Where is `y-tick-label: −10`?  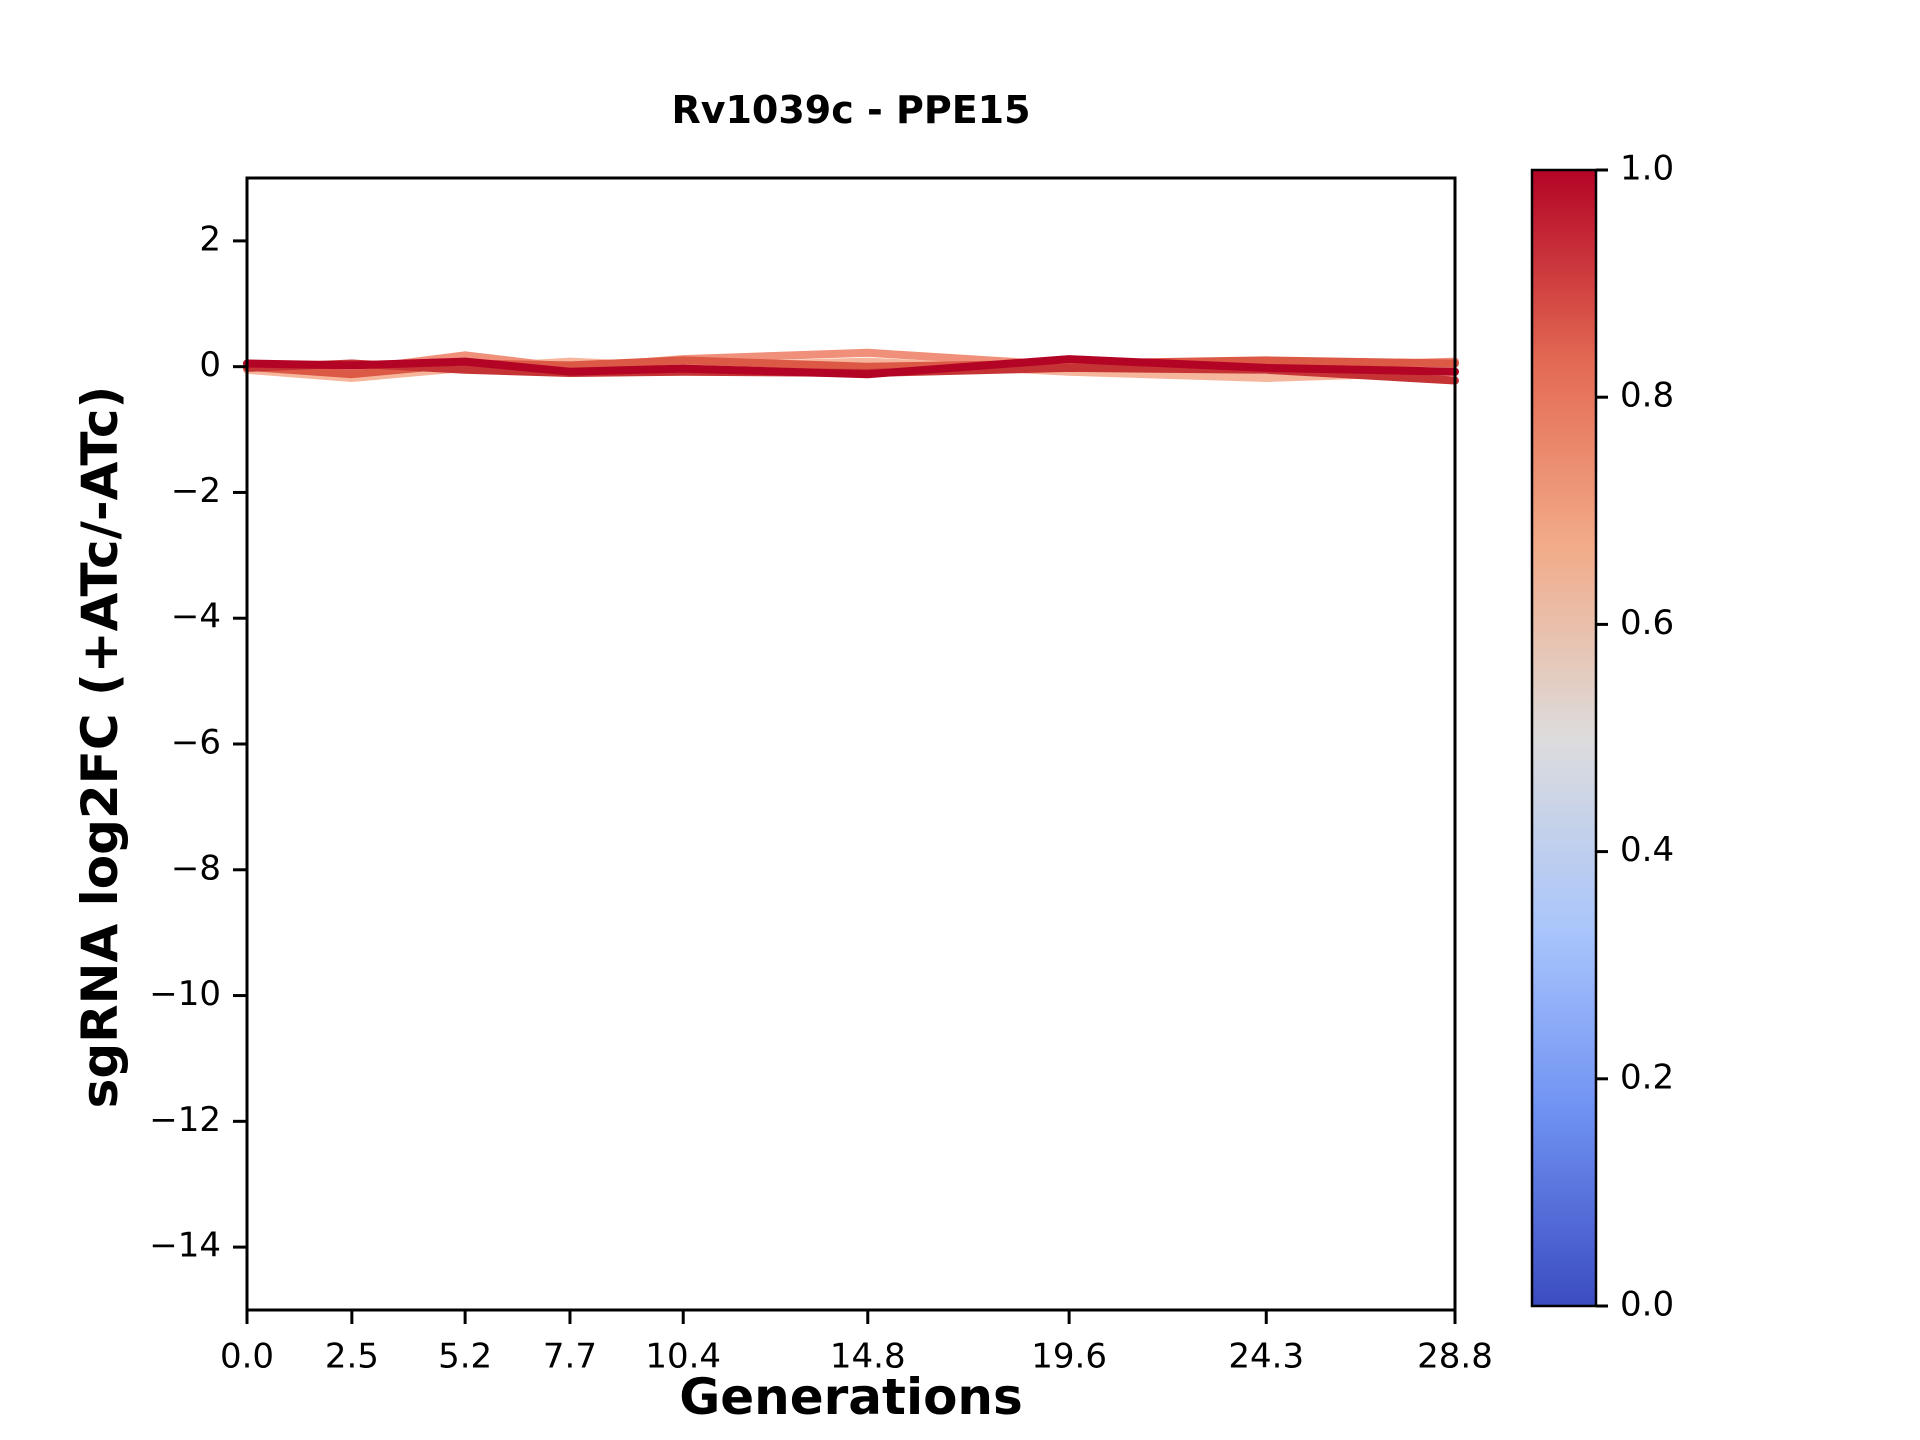
y-tick-label: −10 is located at coordinates (185, 994).